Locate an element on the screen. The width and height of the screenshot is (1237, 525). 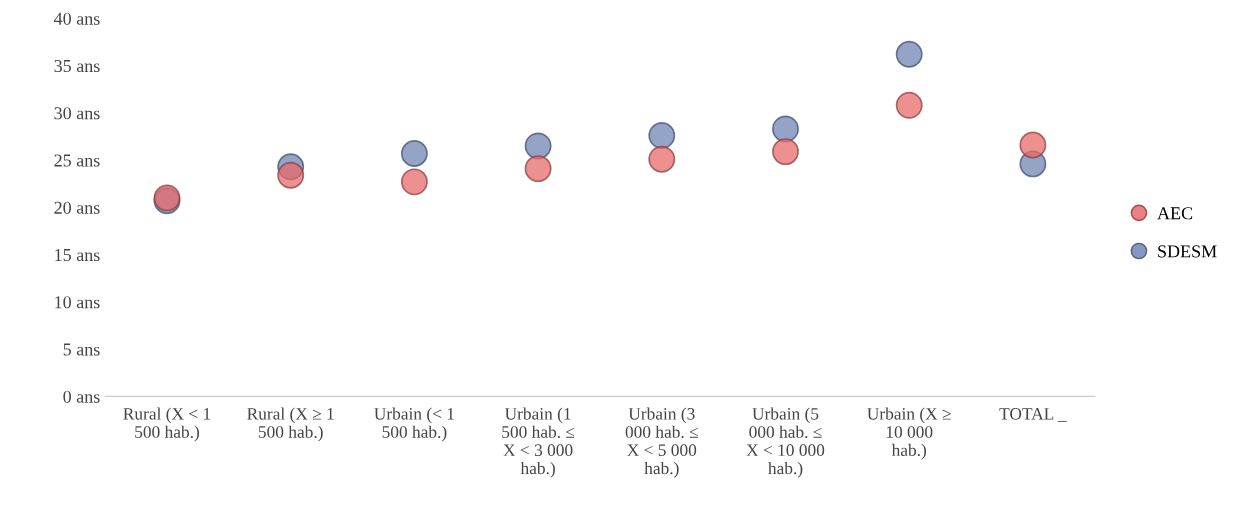
x-tick-label: Urbain (< 1 500 hab.) is located at coordinates (414, 424).